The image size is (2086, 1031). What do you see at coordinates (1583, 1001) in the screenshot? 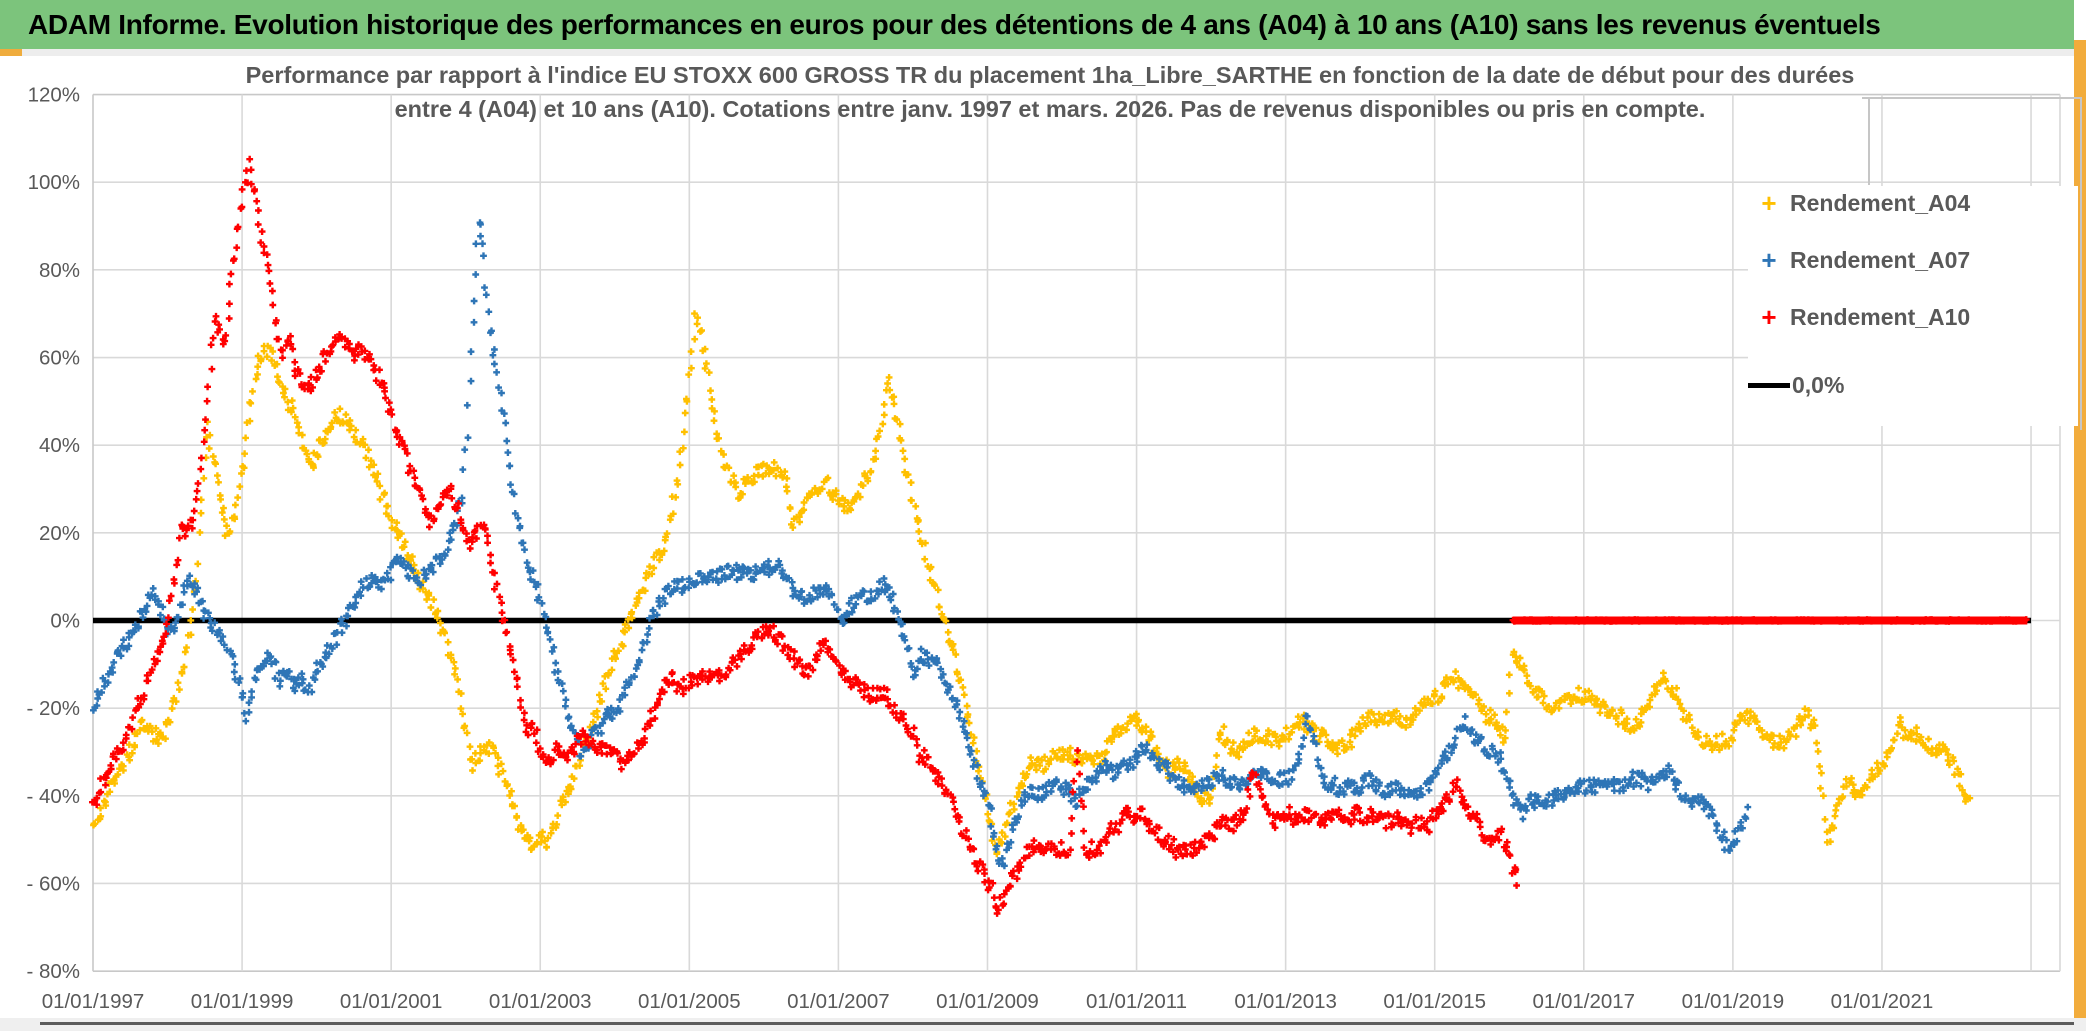
I see `x-tick-label: 01/01/2017` at bounding box center [1583, 1001].